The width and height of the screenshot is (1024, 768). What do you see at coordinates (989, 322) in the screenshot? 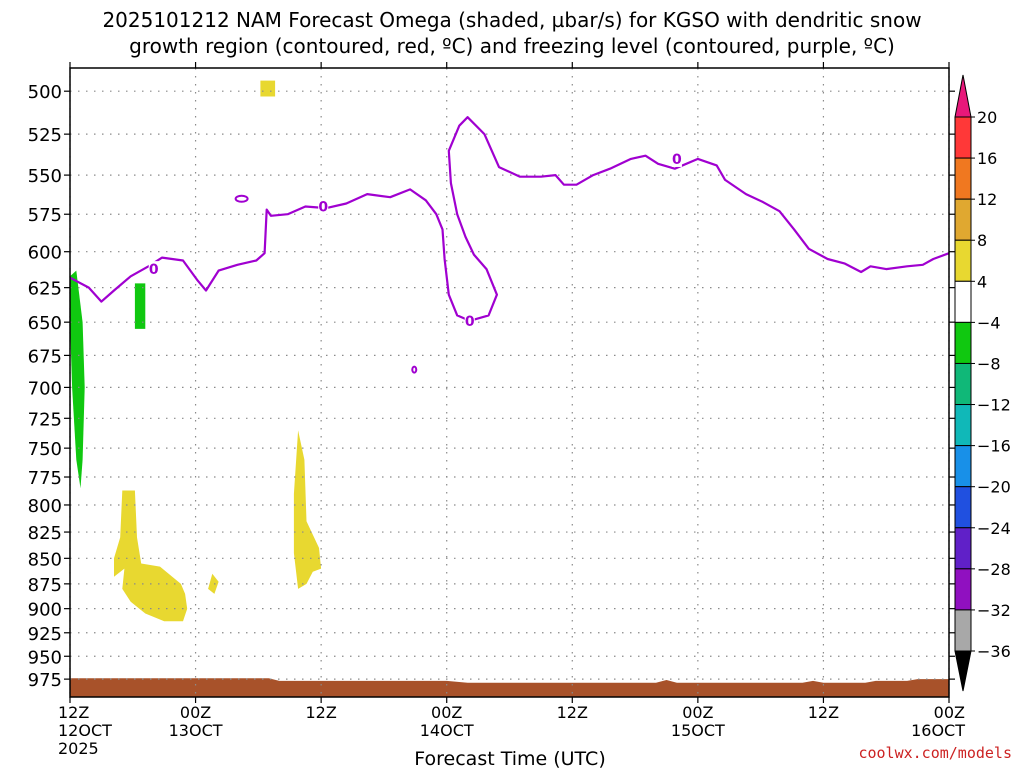
I see `colorbar-label: −4` at bounding box center [989, 322].